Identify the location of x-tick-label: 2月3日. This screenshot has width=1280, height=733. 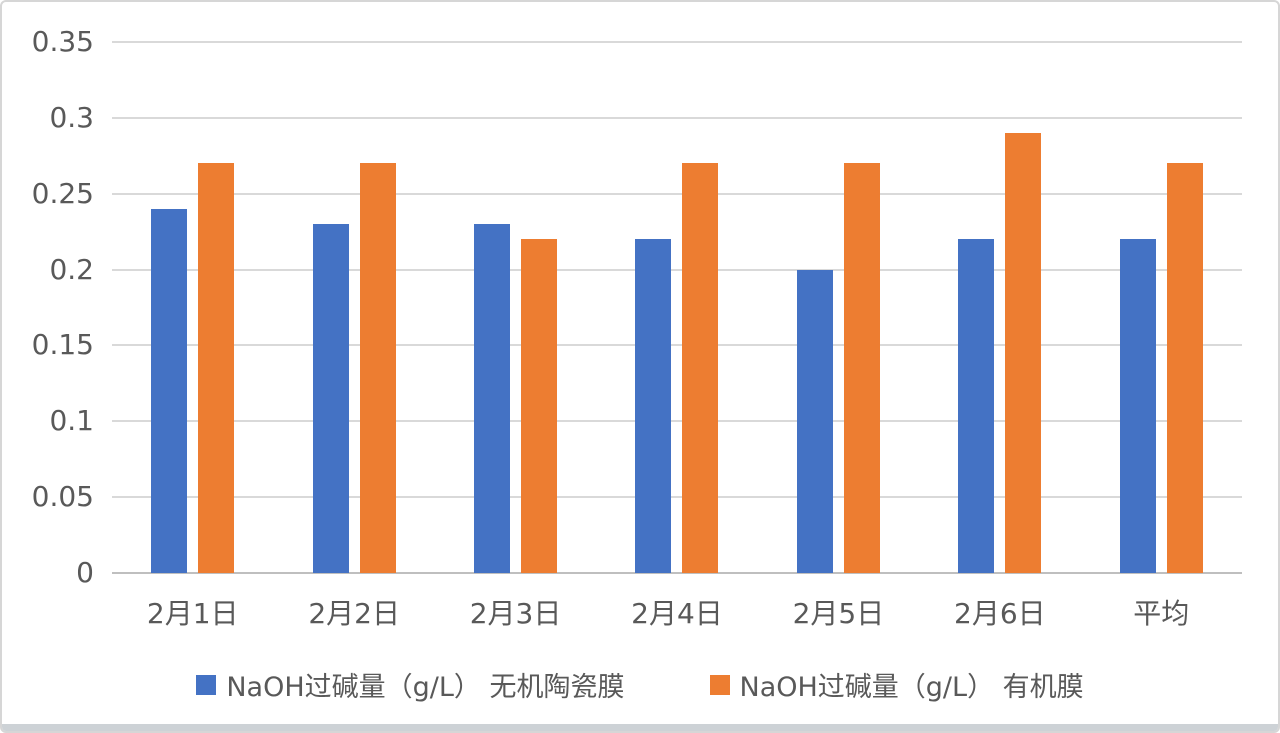
(515, 613).